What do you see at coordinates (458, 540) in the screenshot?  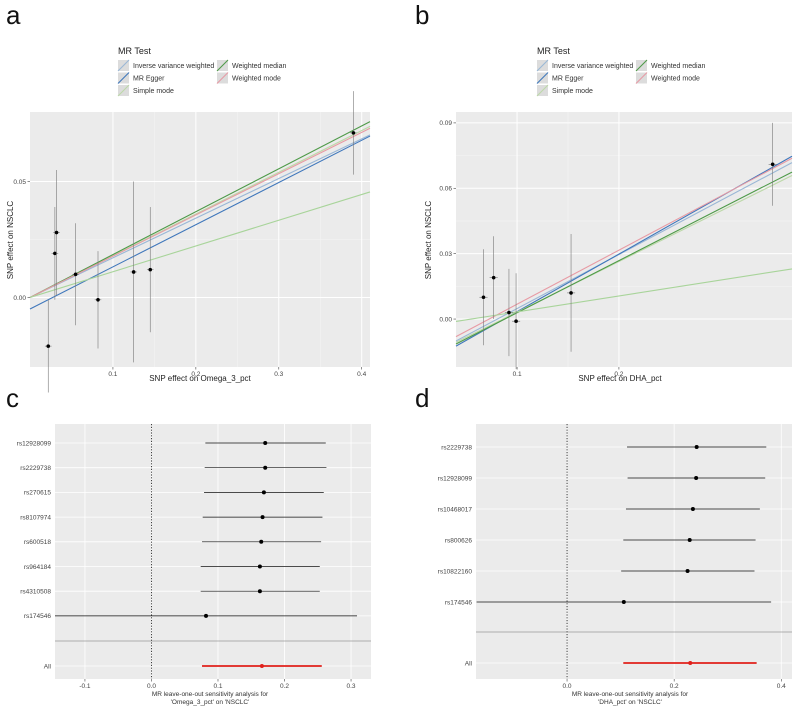 I see `row-label: rs800626` at bounding box center [458, 540].